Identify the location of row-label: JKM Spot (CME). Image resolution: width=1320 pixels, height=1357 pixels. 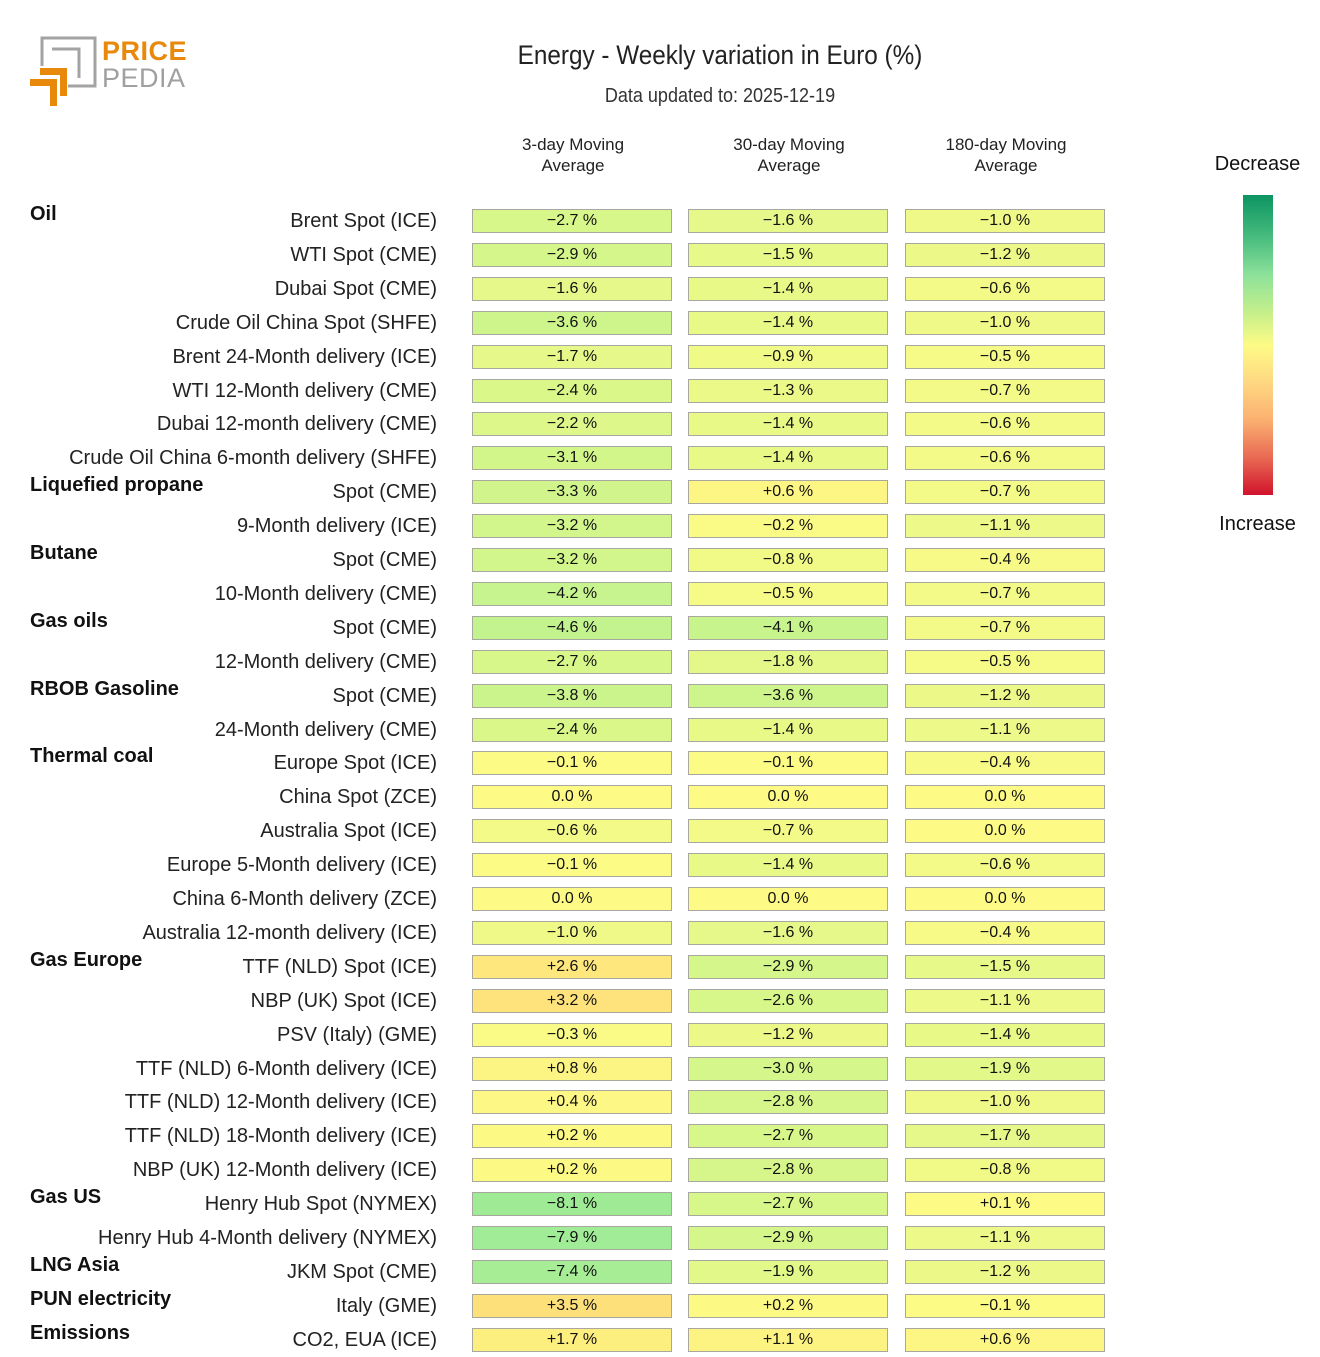
(361, 1271).